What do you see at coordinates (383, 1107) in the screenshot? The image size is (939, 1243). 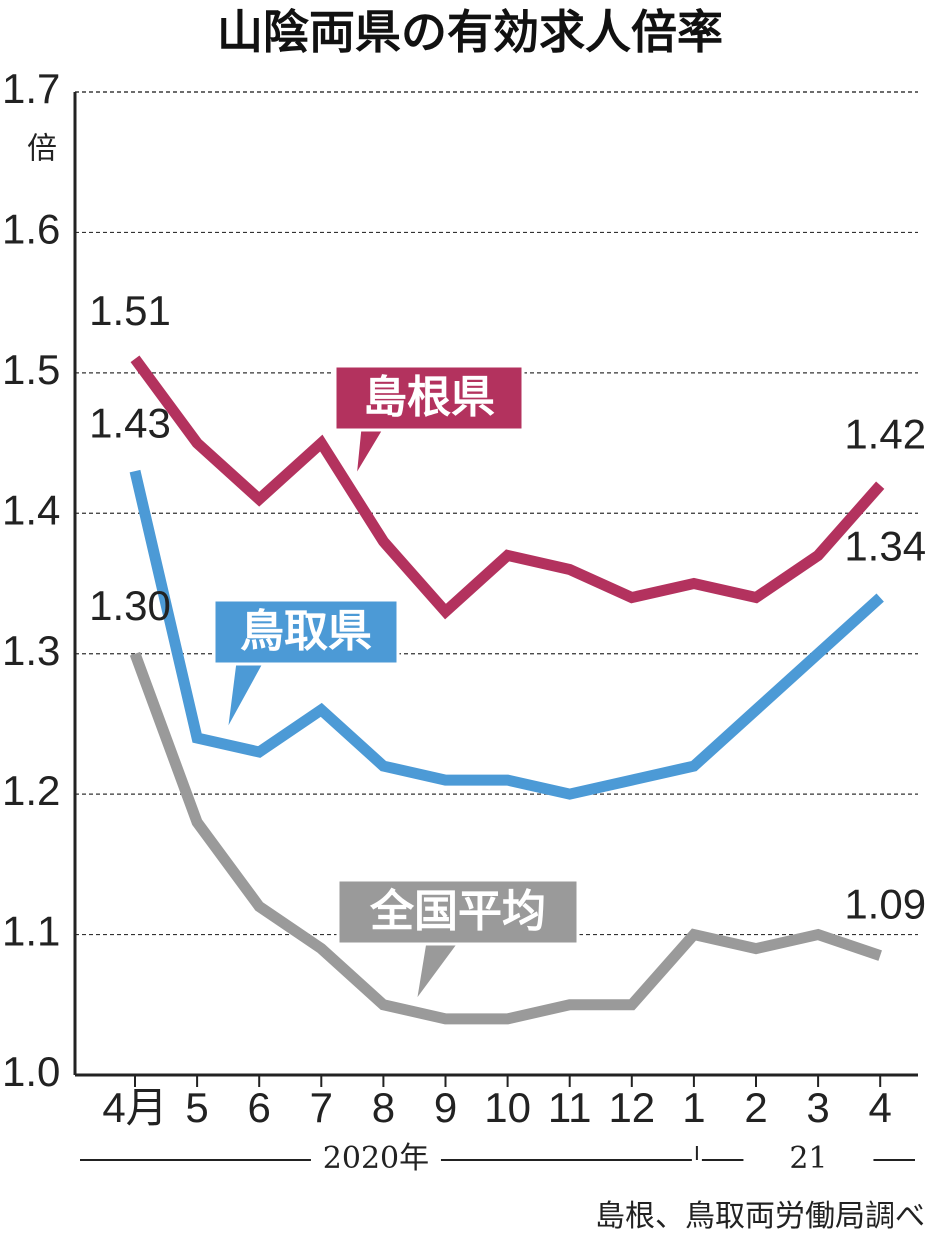 I see `x-tick-label: 8` at bounding box center [383, 1107].